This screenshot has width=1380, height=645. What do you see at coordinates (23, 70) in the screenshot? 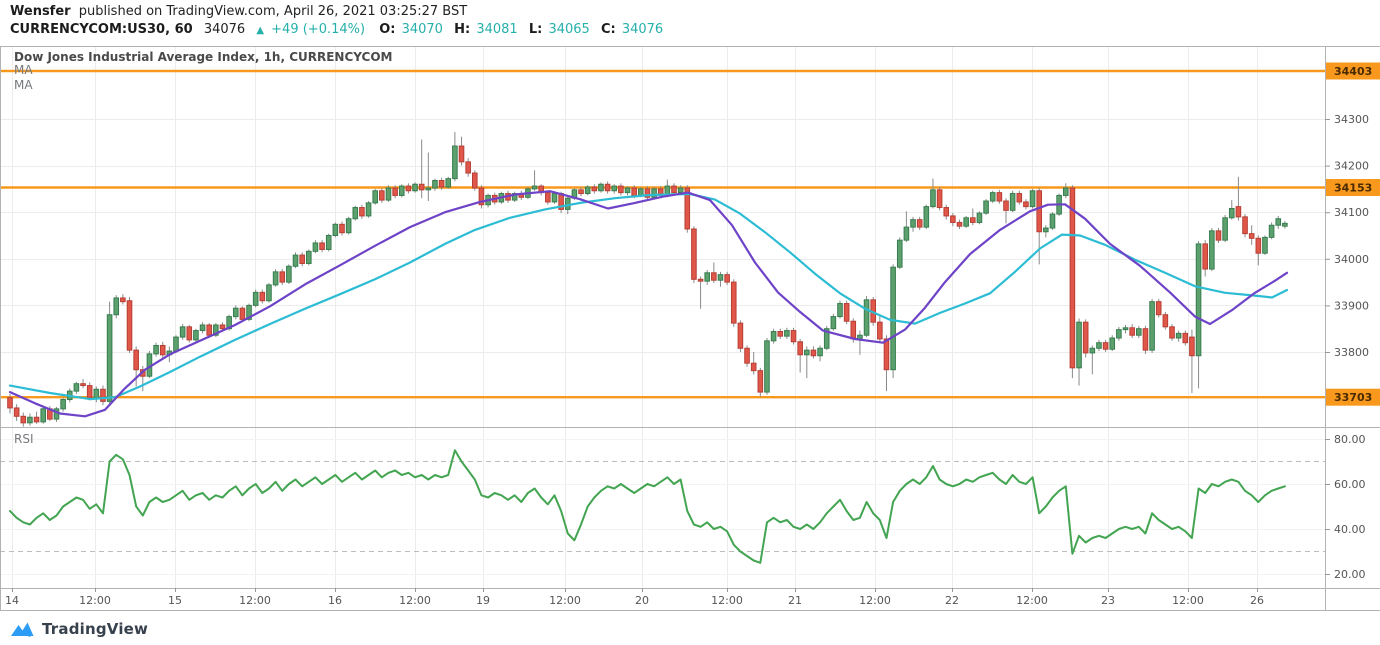
I see `ma-indicator-label-1: MA` at bounding box center [23, 70].